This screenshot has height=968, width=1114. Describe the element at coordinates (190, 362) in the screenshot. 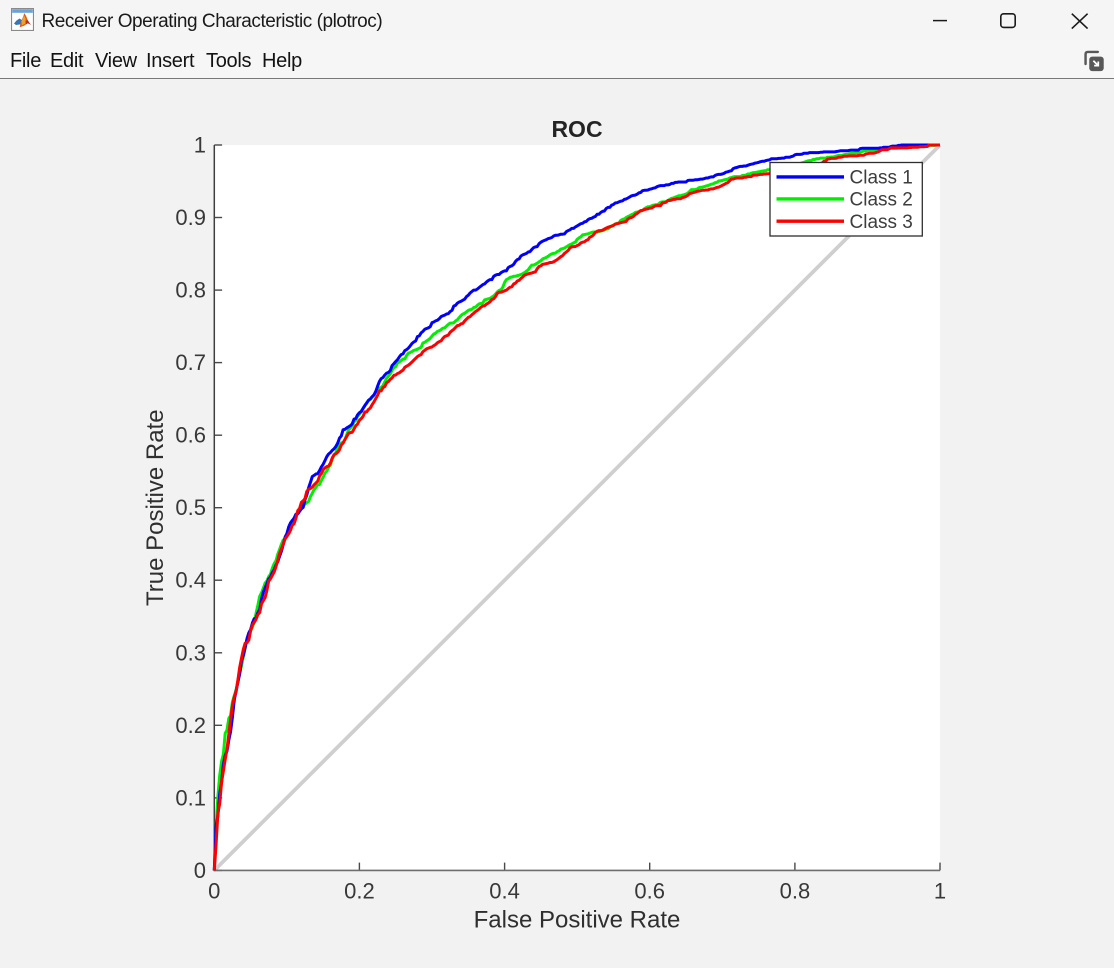

I see `svg-text: 0.7` at that location.